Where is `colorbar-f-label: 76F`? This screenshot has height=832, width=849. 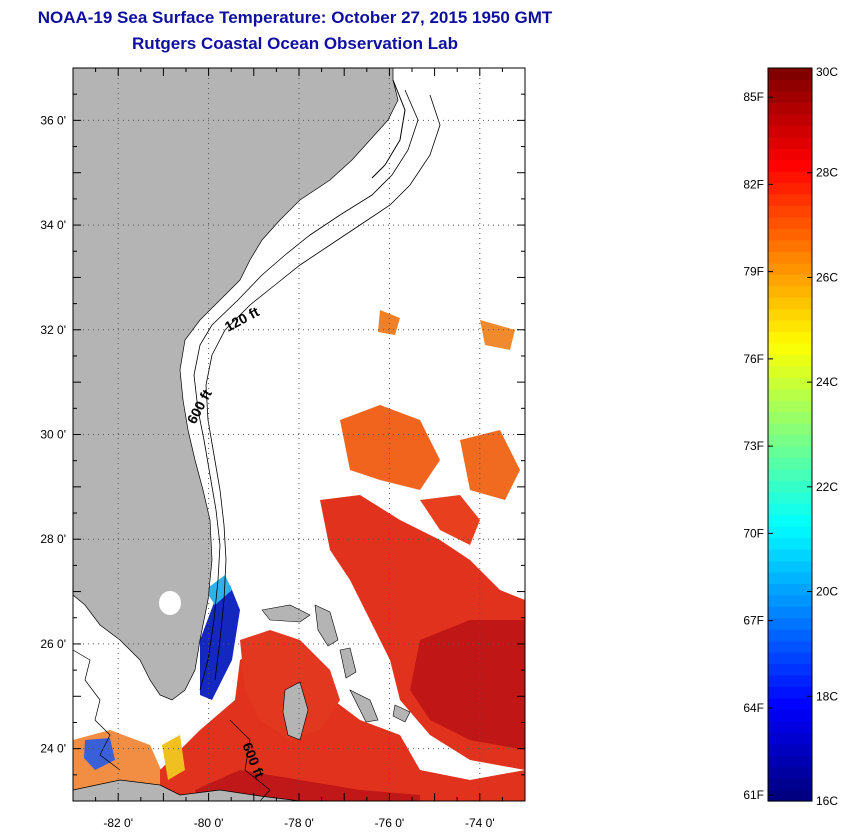 colorbar-f-label: 76F is located at coordinates (753, 359).